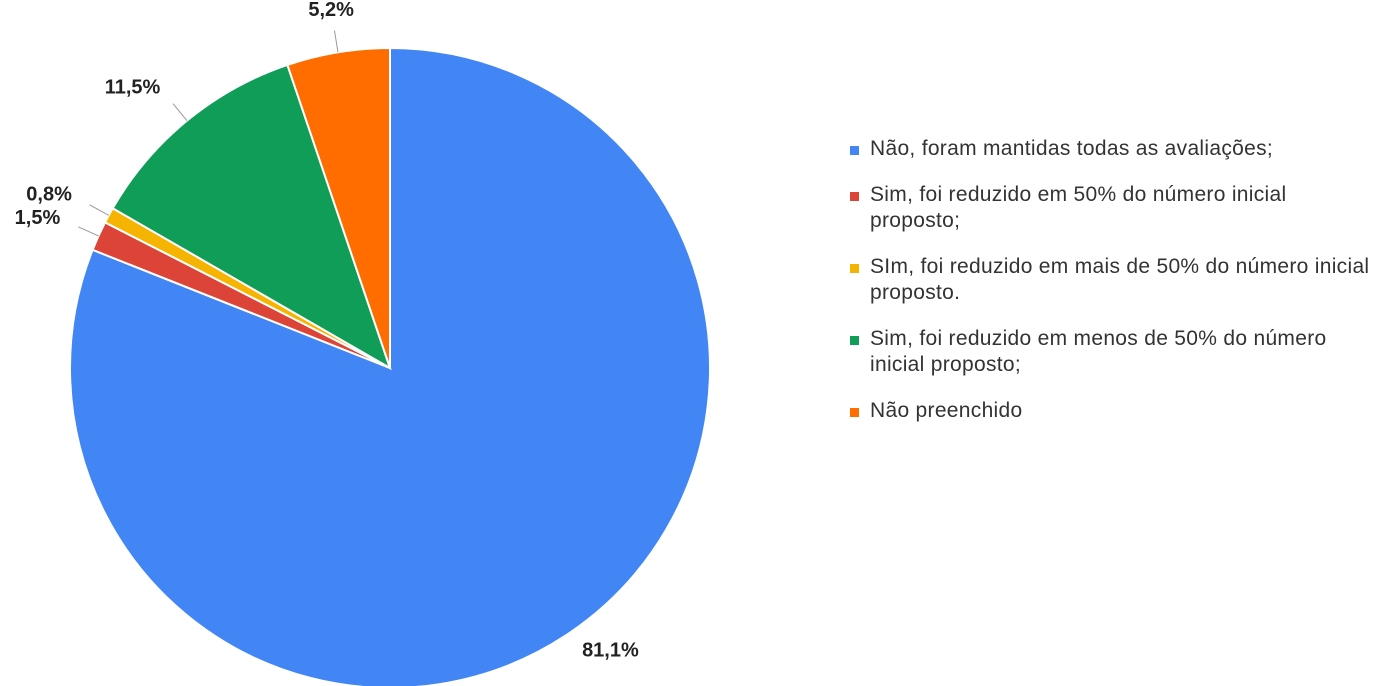 Image resolution: width=1387 pixels, height=686 pixels. I want to click on data-label: 11,5%, so click(133, 87).